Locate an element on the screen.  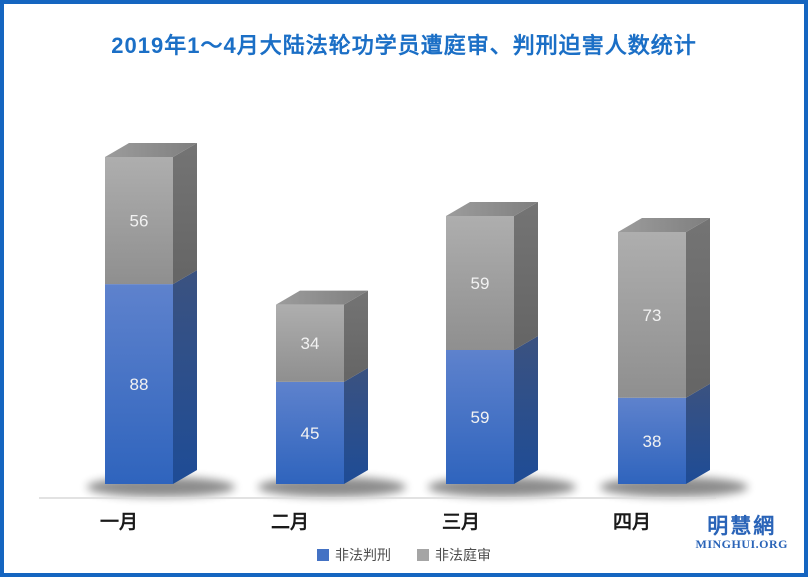
legend-item-tried: 非法庭审 is located at coordinates (454, 555).